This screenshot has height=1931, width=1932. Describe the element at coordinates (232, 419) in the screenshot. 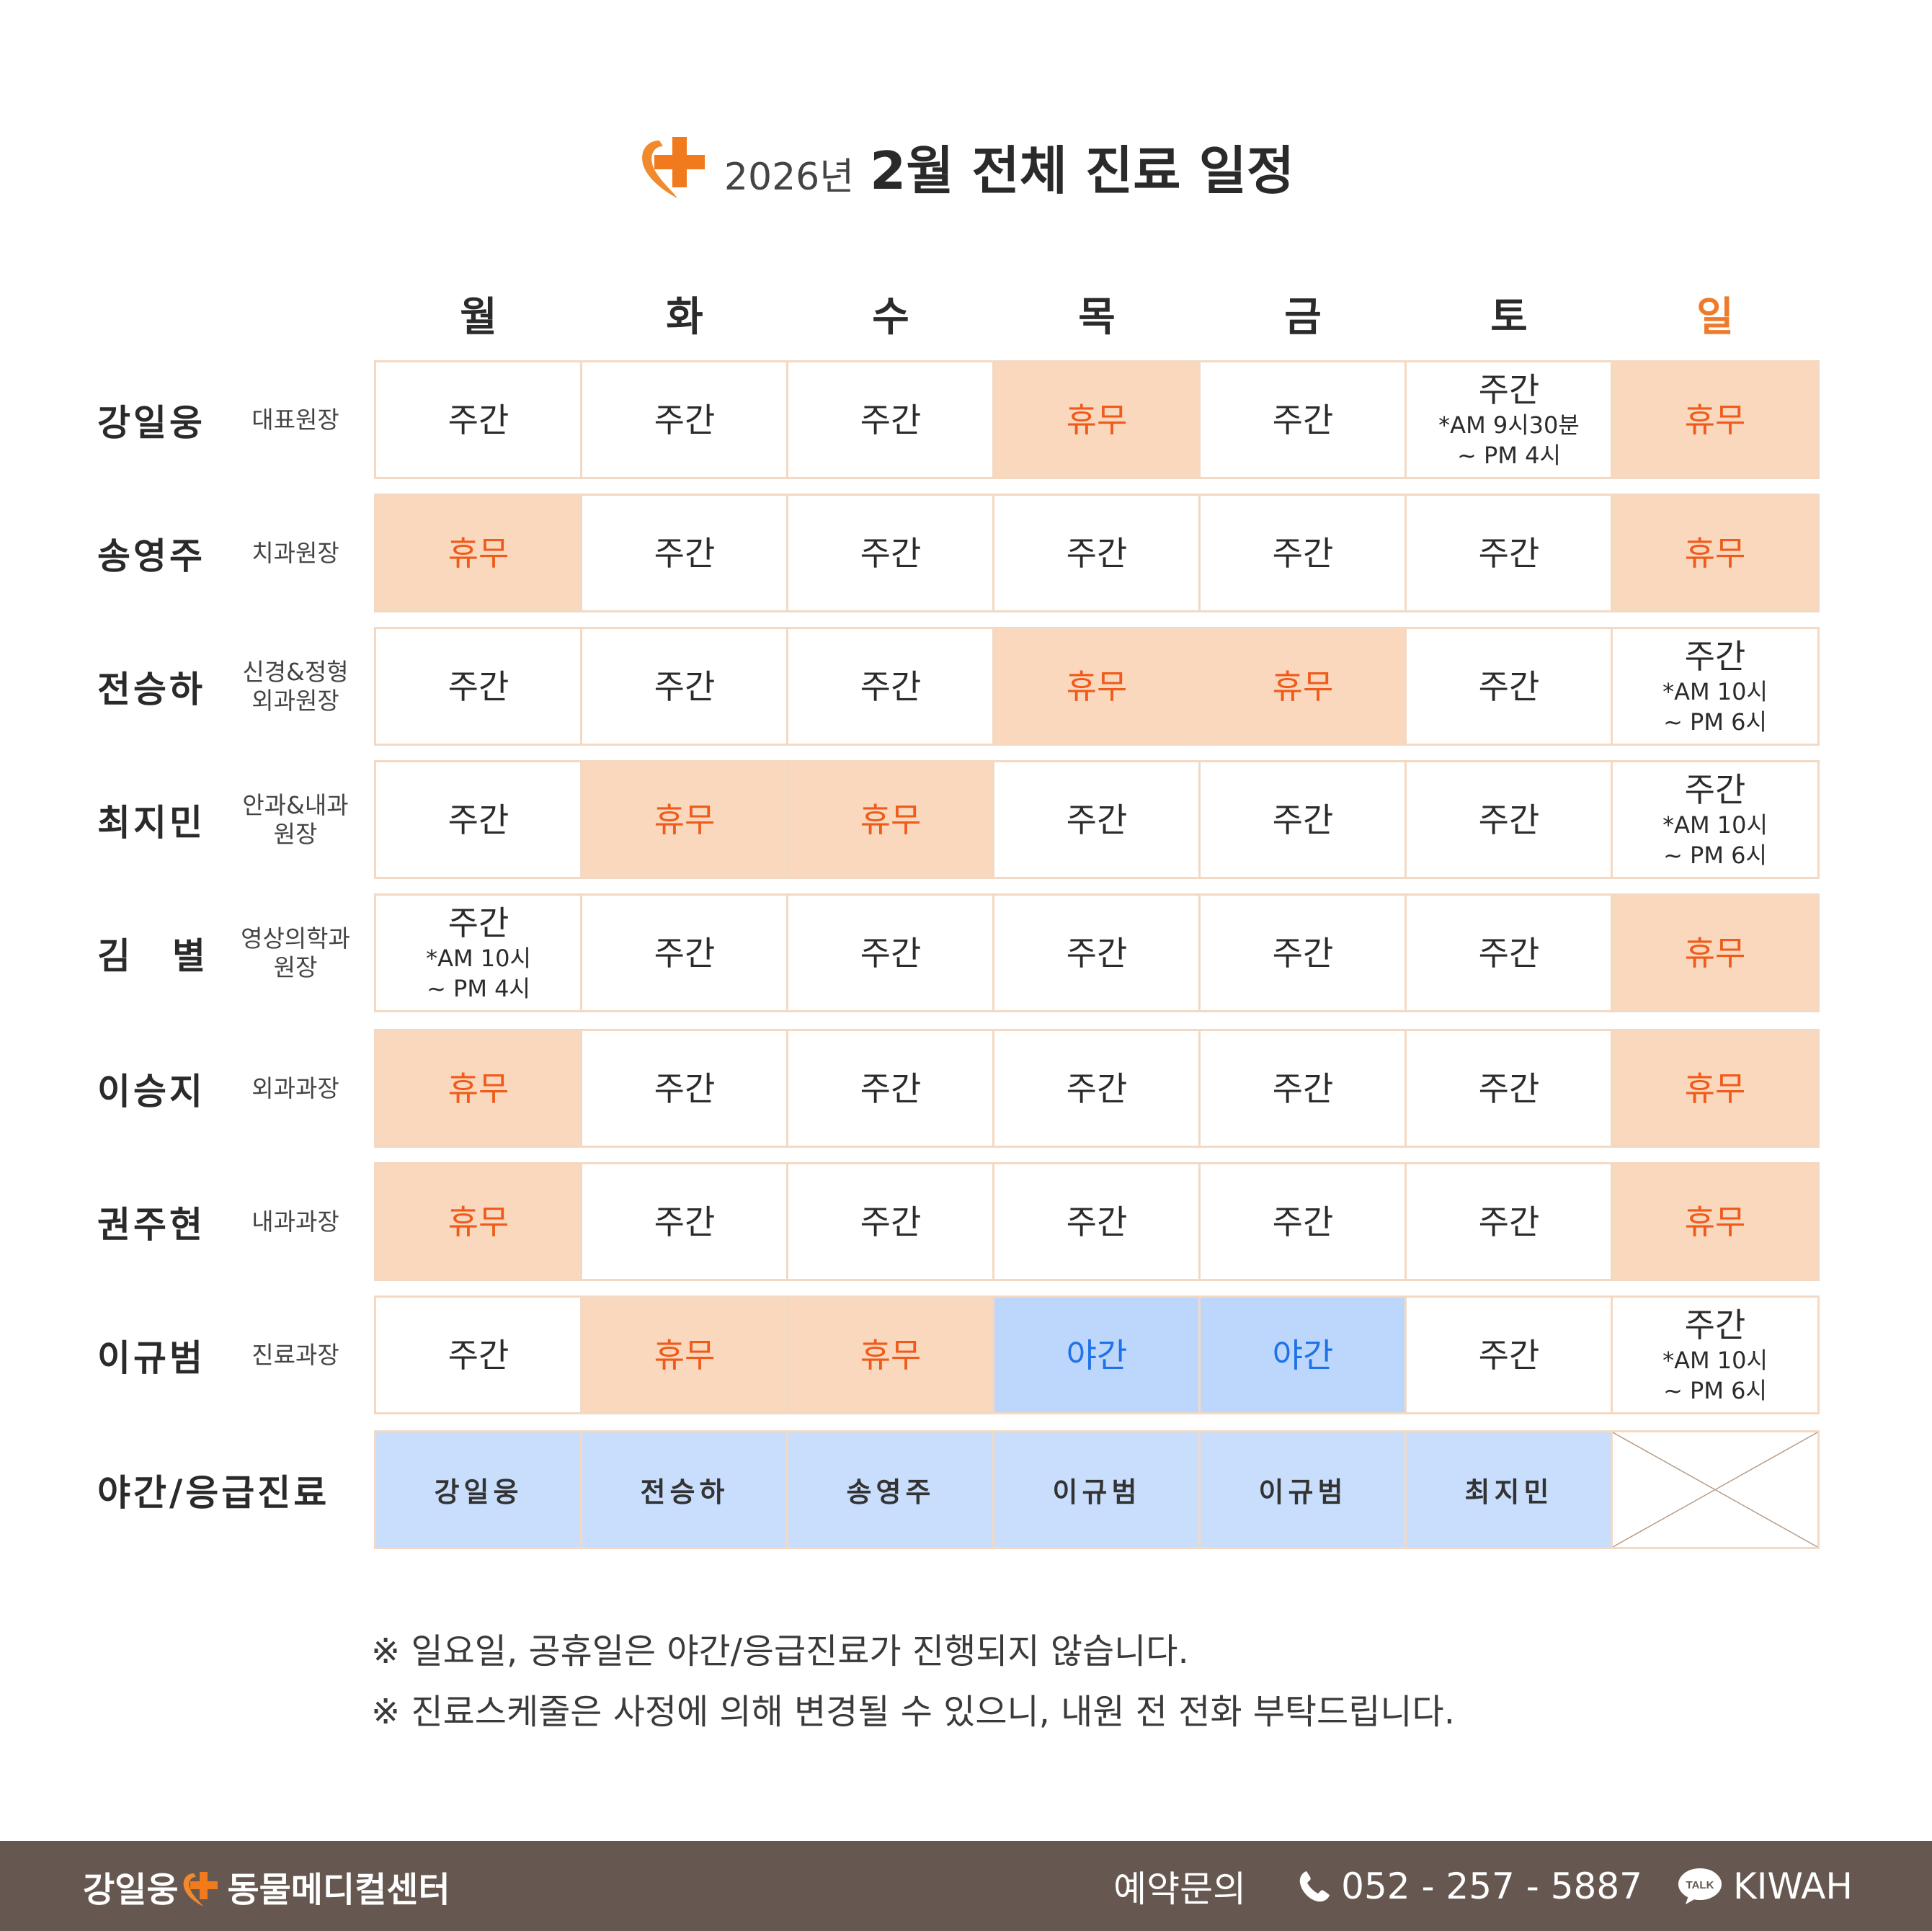

I see `doctor-row-label: 강일웅 대표원장` at that location.